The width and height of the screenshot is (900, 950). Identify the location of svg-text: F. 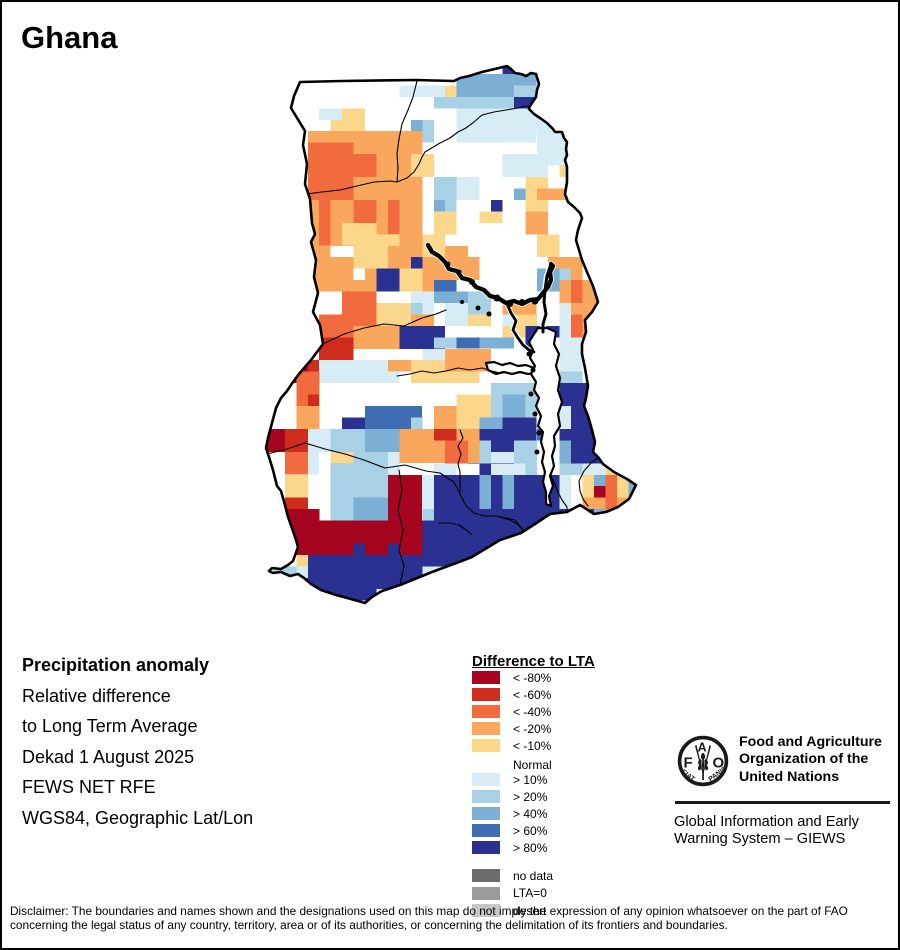
(688, 763).